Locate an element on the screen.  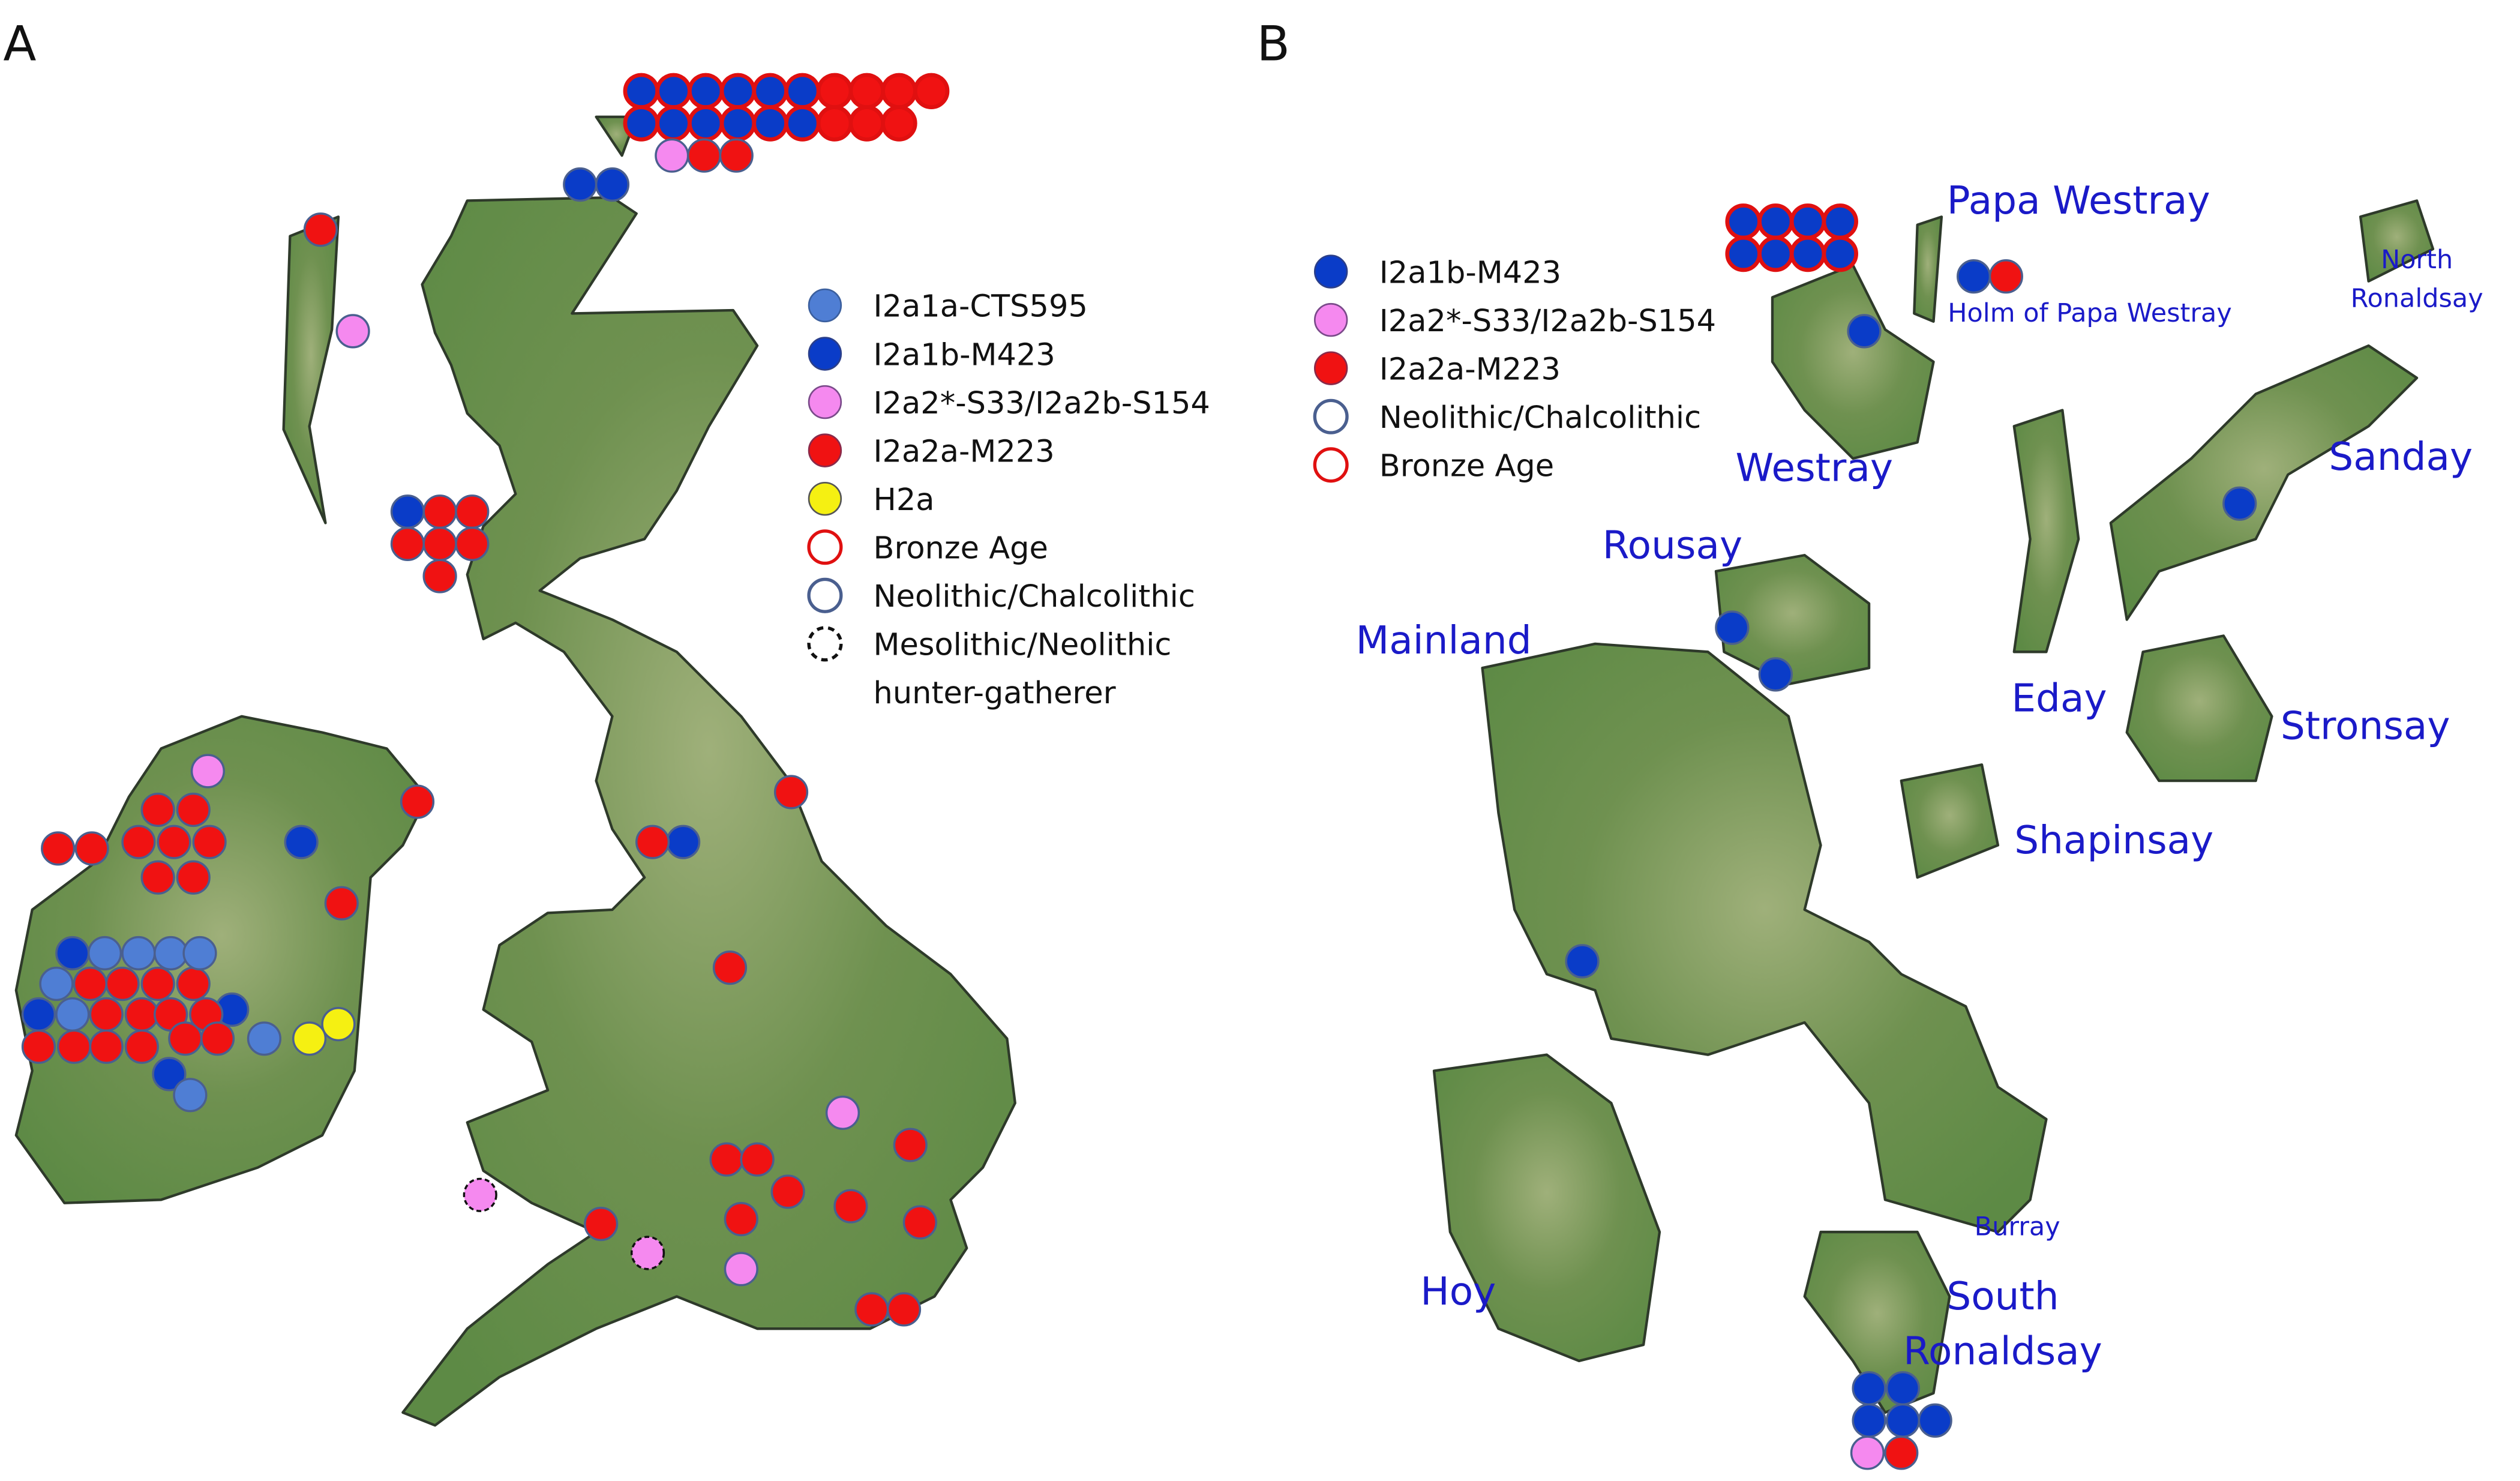
papa-westray is located at coordinates (1928, 269).